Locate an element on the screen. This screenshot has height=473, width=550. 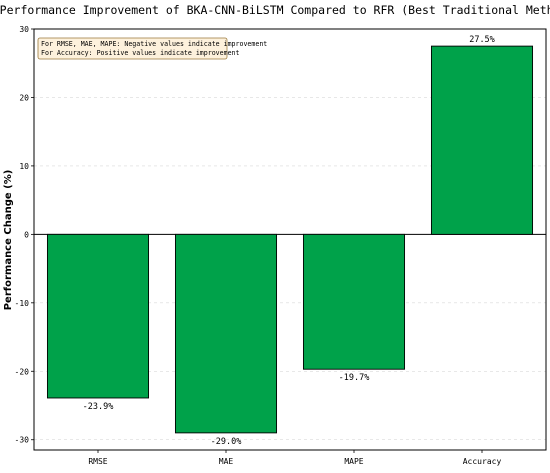
y-tick-label: -30 is located at coordinates (22, 440).